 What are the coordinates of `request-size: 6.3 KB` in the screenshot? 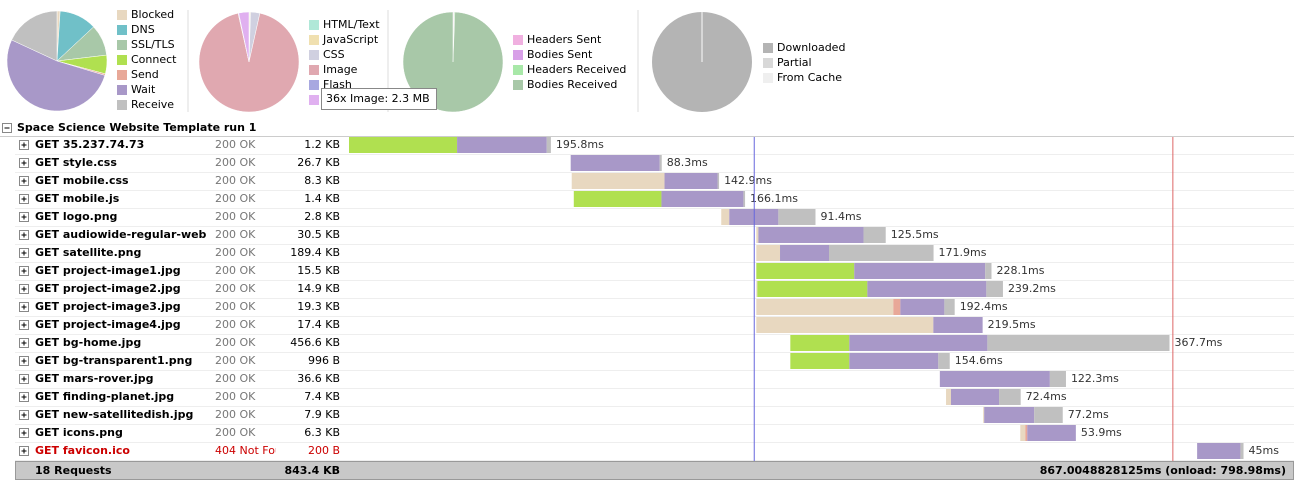 It's located at (322, 432).